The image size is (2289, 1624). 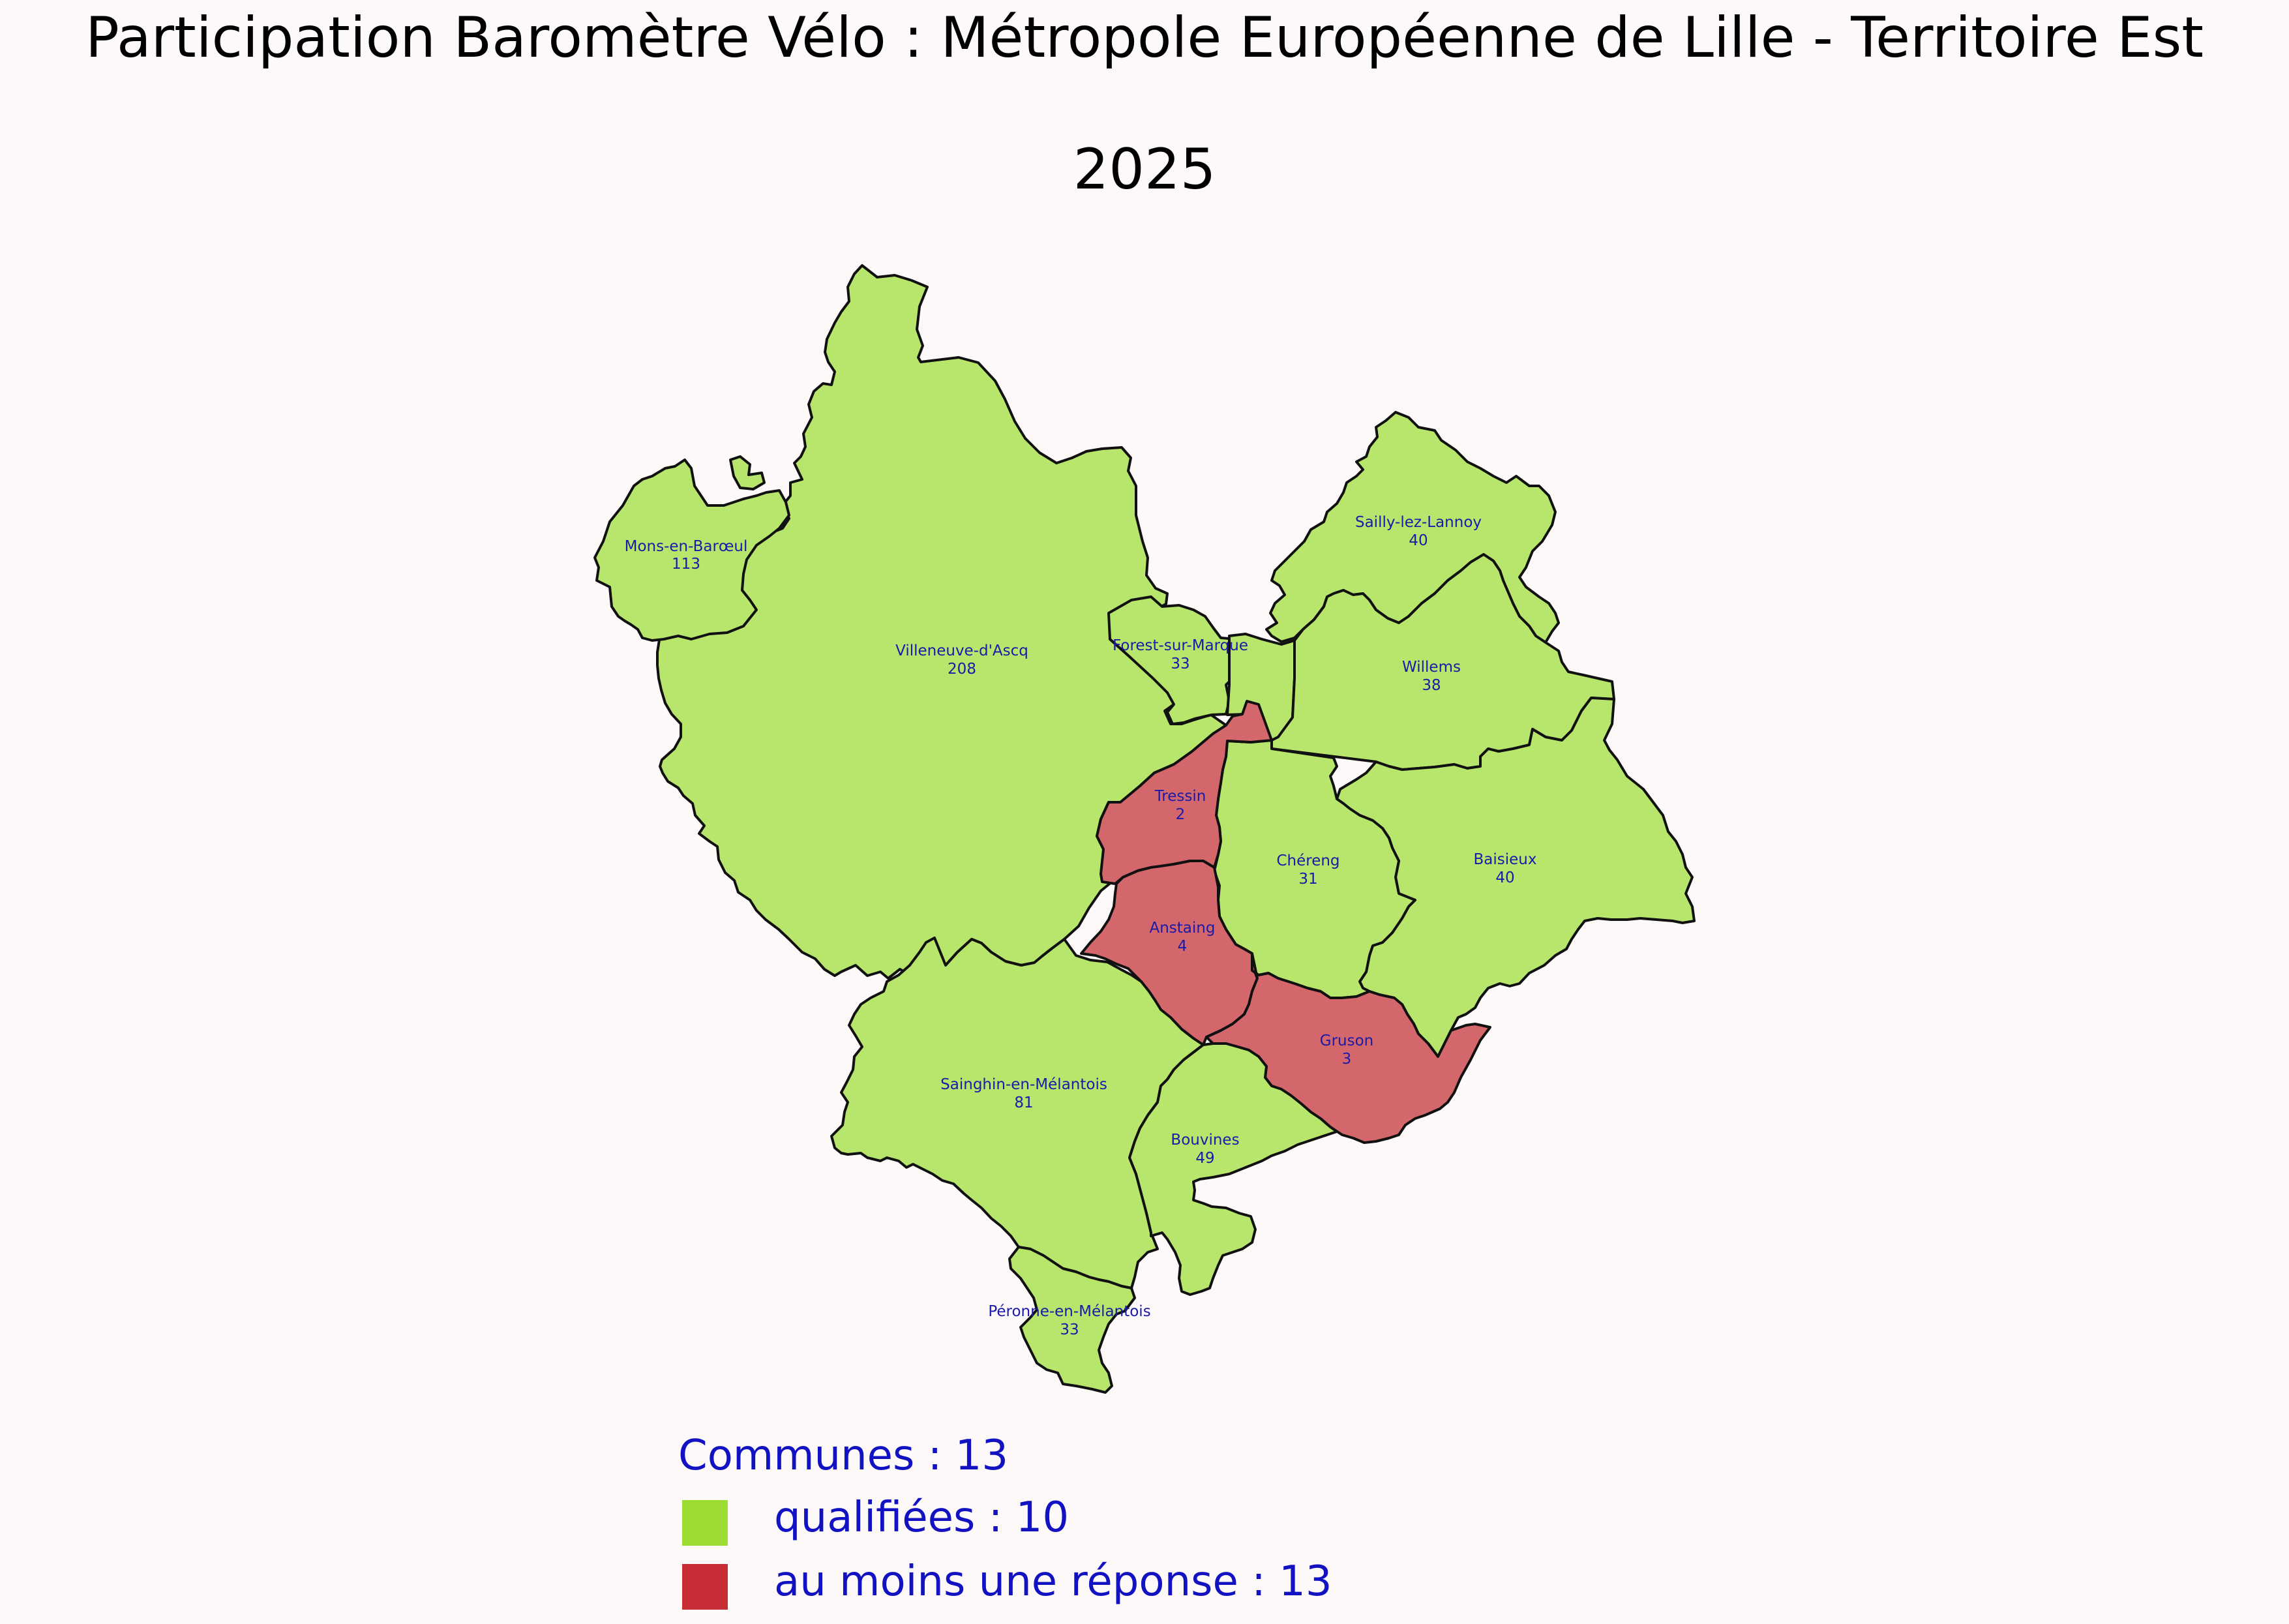 What do you see at coordinates (1183, 928) in the screenshot?
I see `label-anstaing-name: Anstaing` at bounding box center [1183, 928].